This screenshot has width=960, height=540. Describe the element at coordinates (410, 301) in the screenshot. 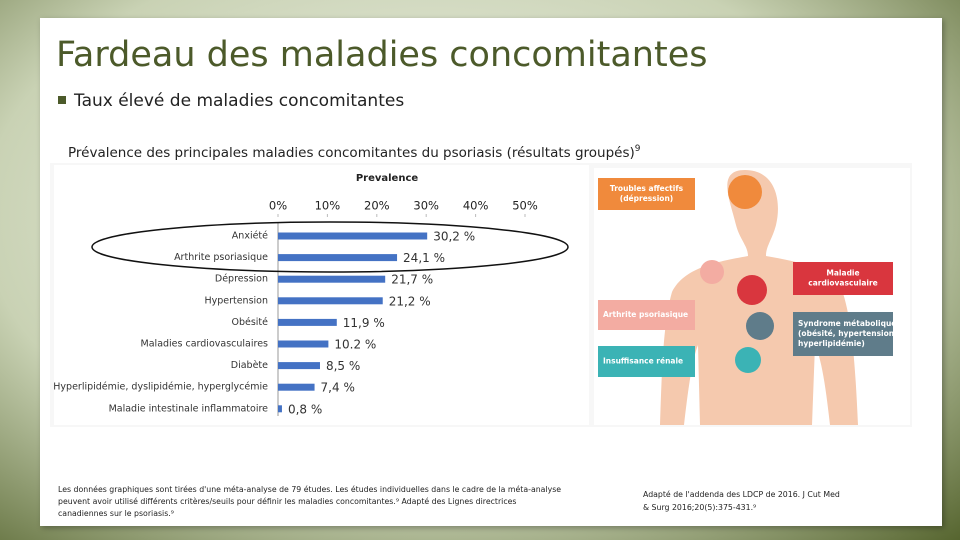

I see `value-label: 21,2 %` at that location.